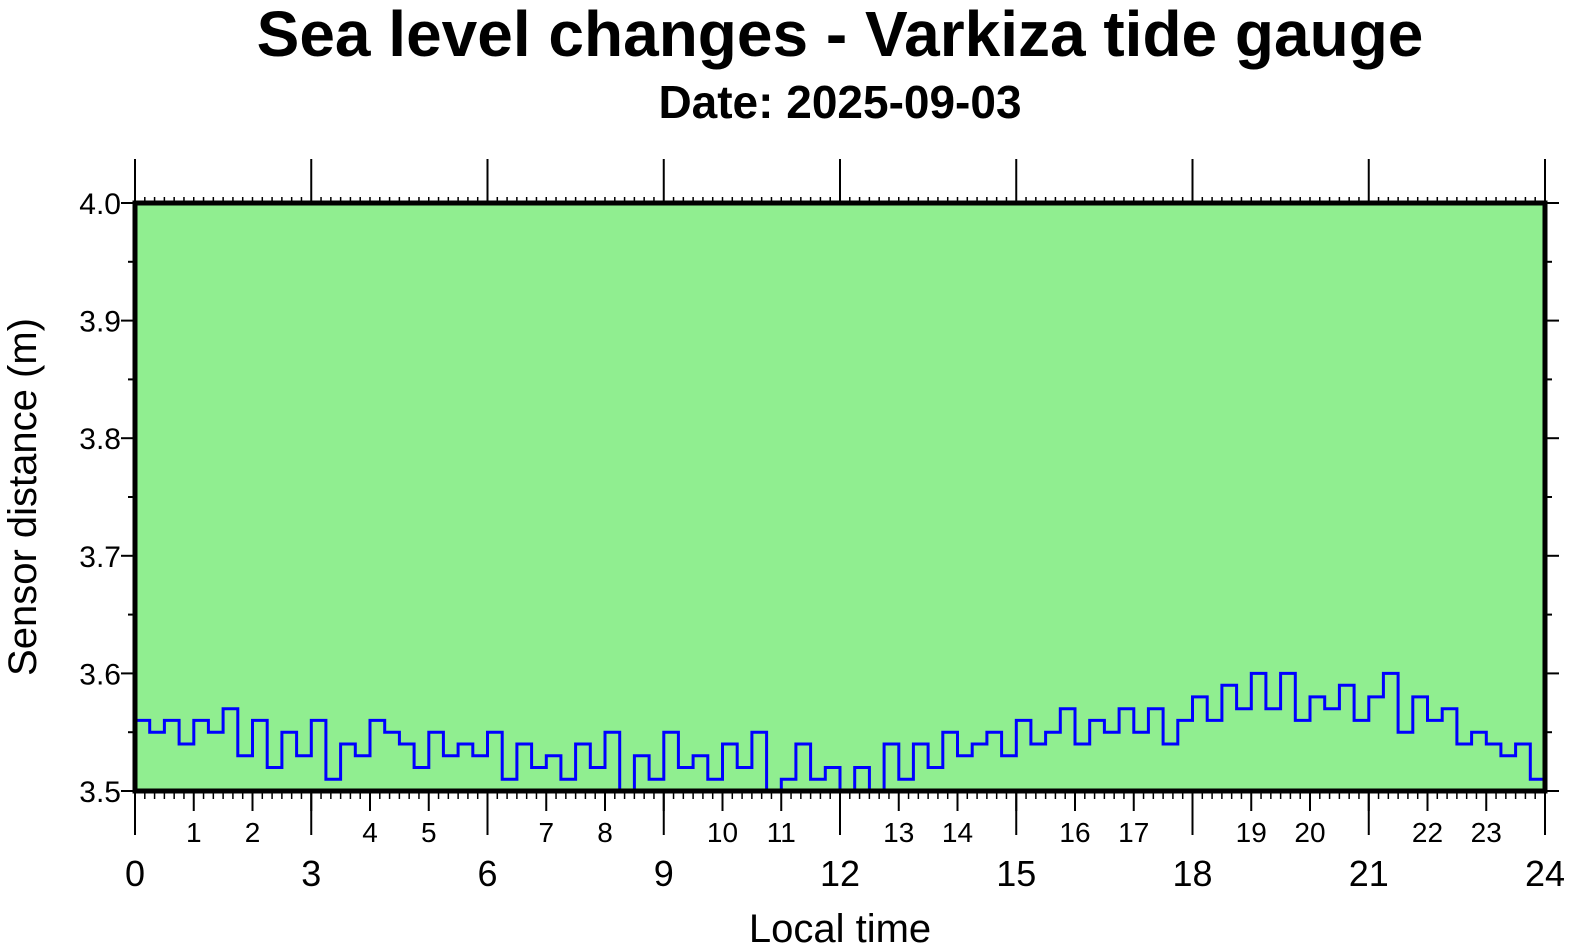 The width and height of the screenshot is (1577, 950). Describe the element at coordinates (722, 832) in the screenshot. I see `x-hour-tick-label: 10` at that location.